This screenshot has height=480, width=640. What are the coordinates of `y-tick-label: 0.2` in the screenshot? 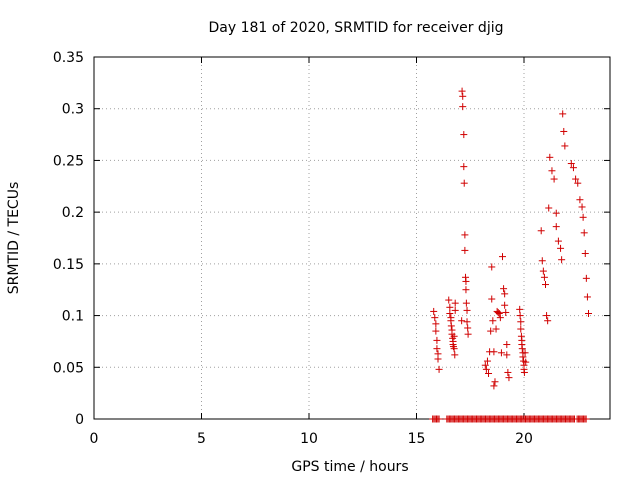 It's located at (73, 213).